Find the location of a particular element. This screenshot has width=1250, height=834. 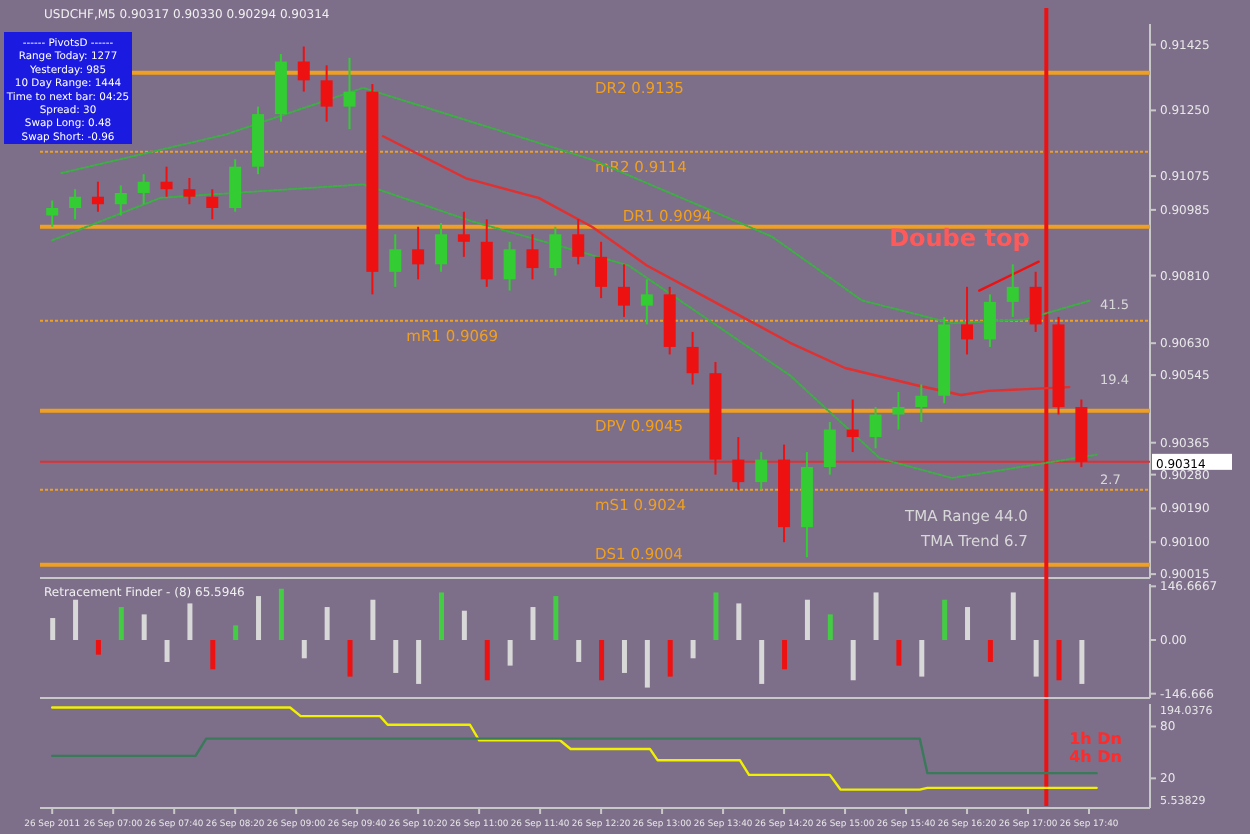

line-series is located at coordinates (574, 748).